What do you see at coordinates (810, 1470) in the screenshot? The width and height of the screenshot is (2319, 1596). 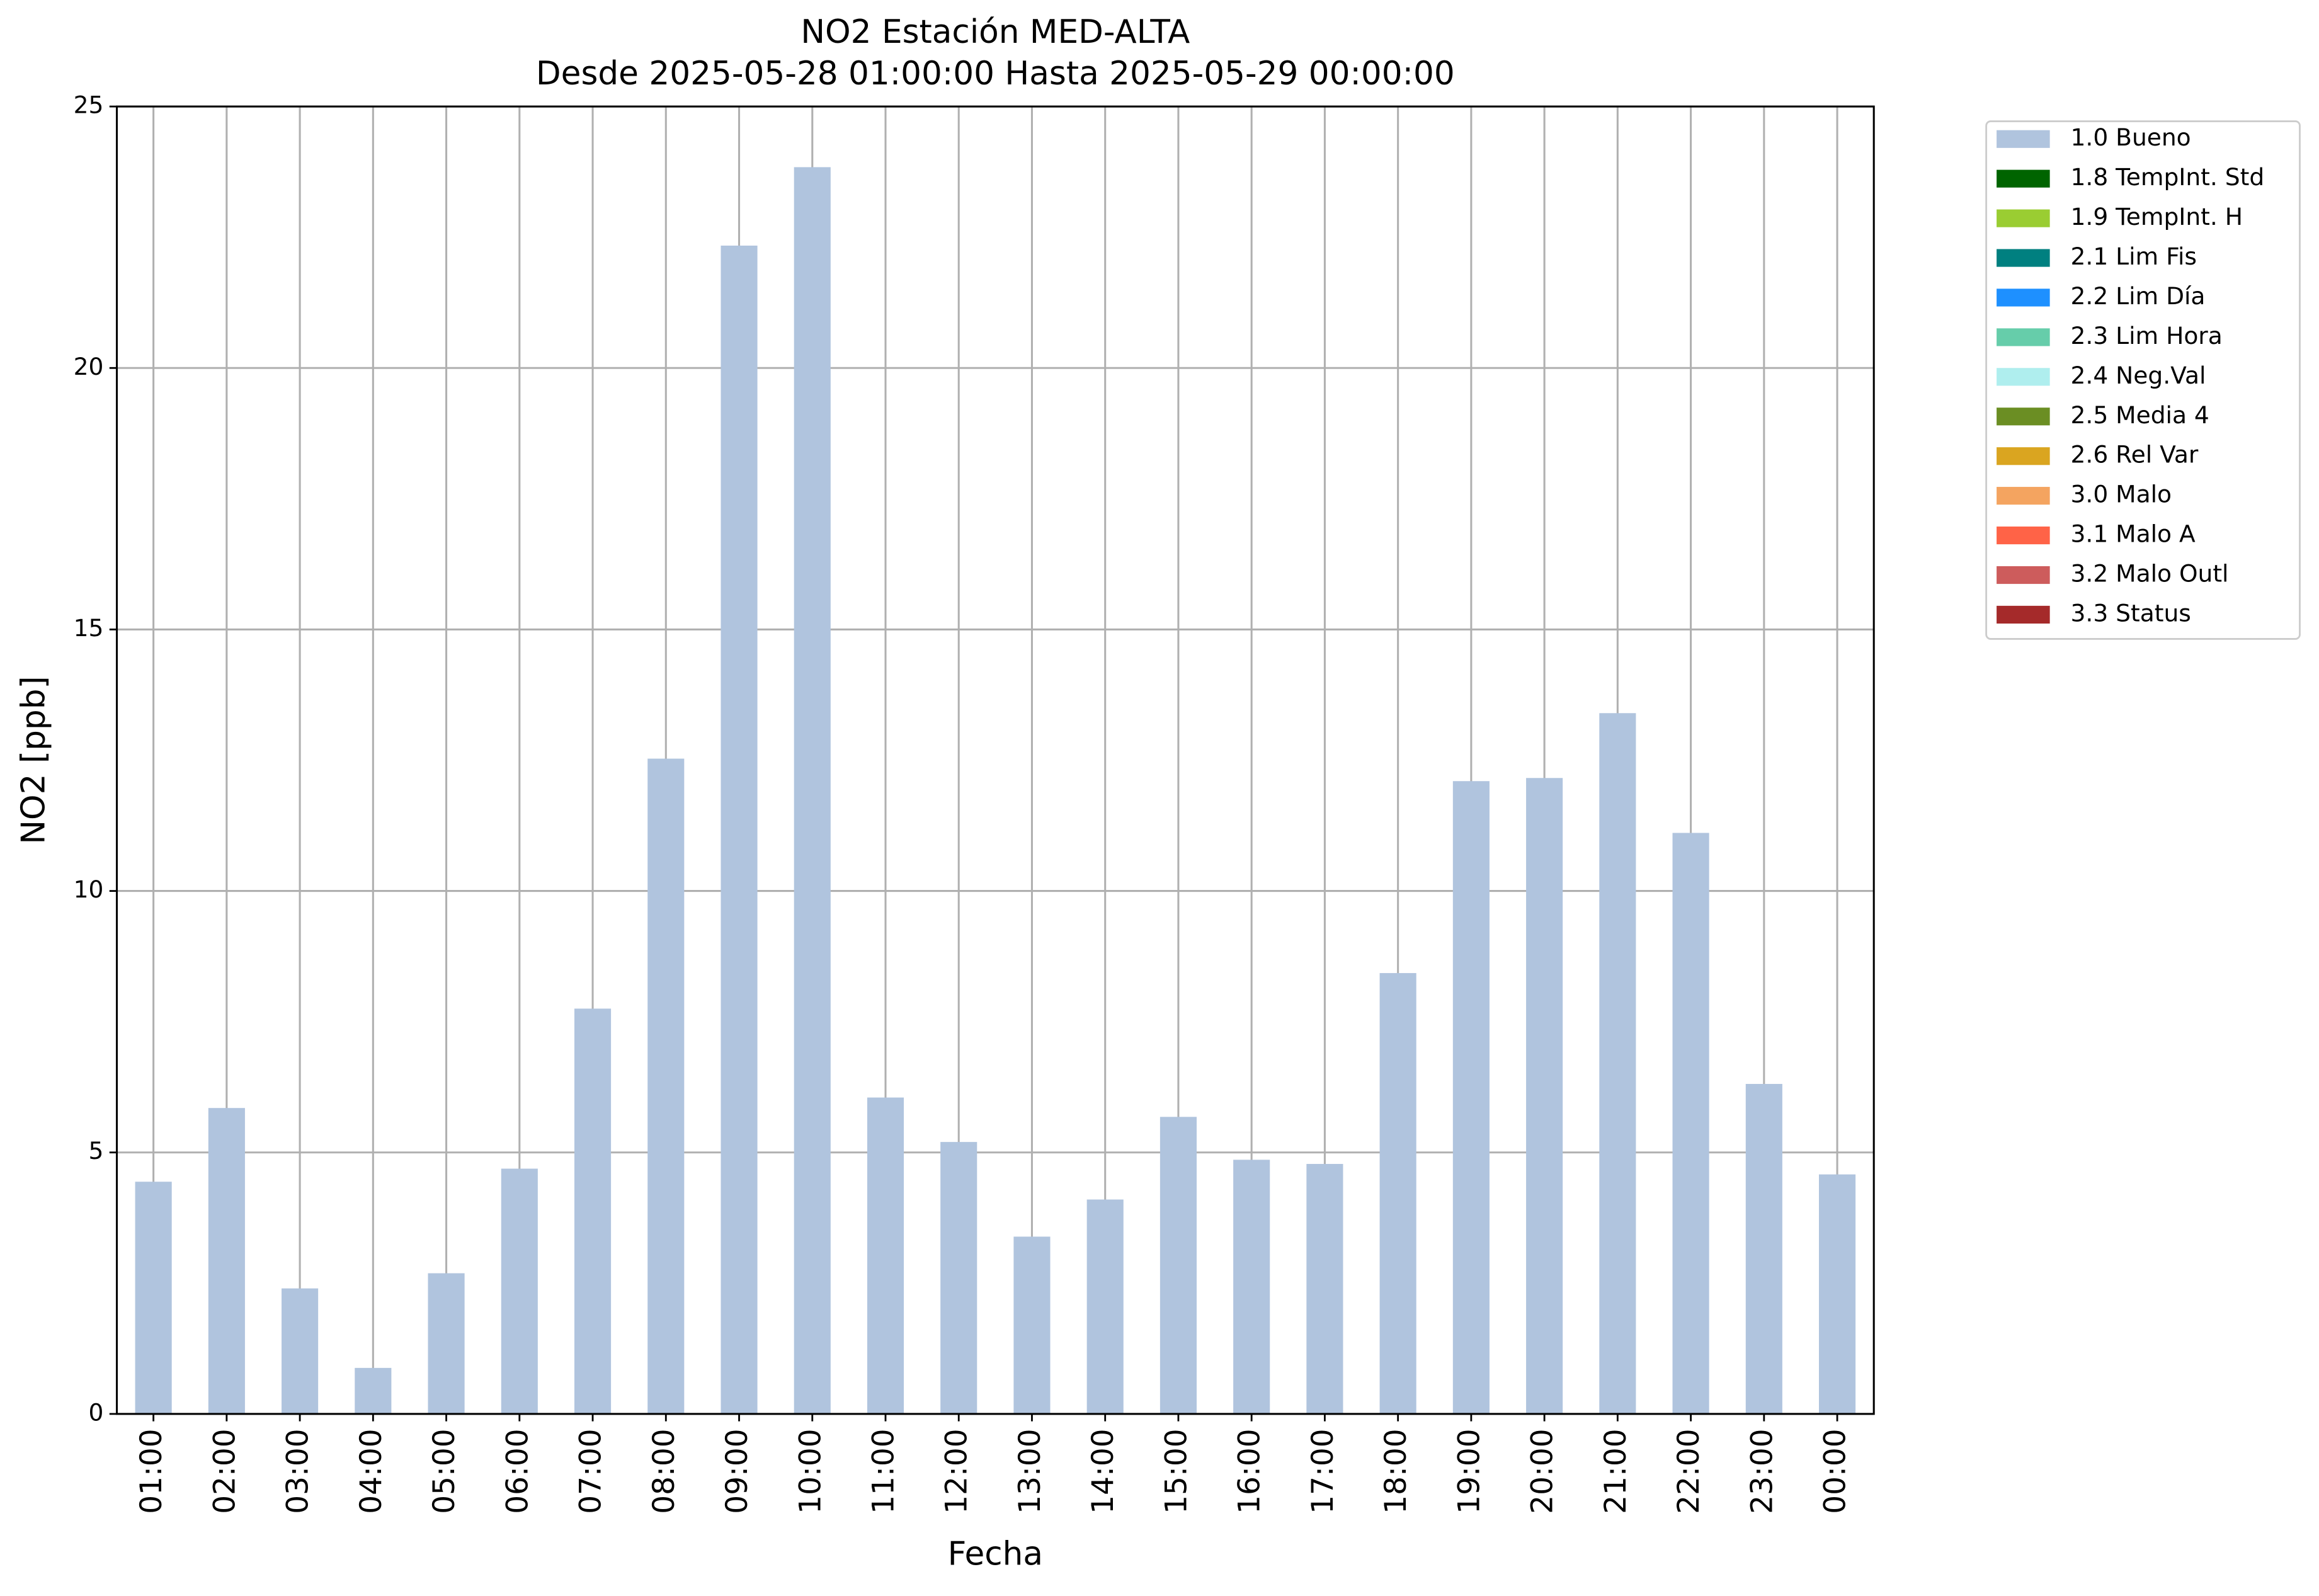 I see `x-tick-label: 10:00` at bounding box center [810, 1470].